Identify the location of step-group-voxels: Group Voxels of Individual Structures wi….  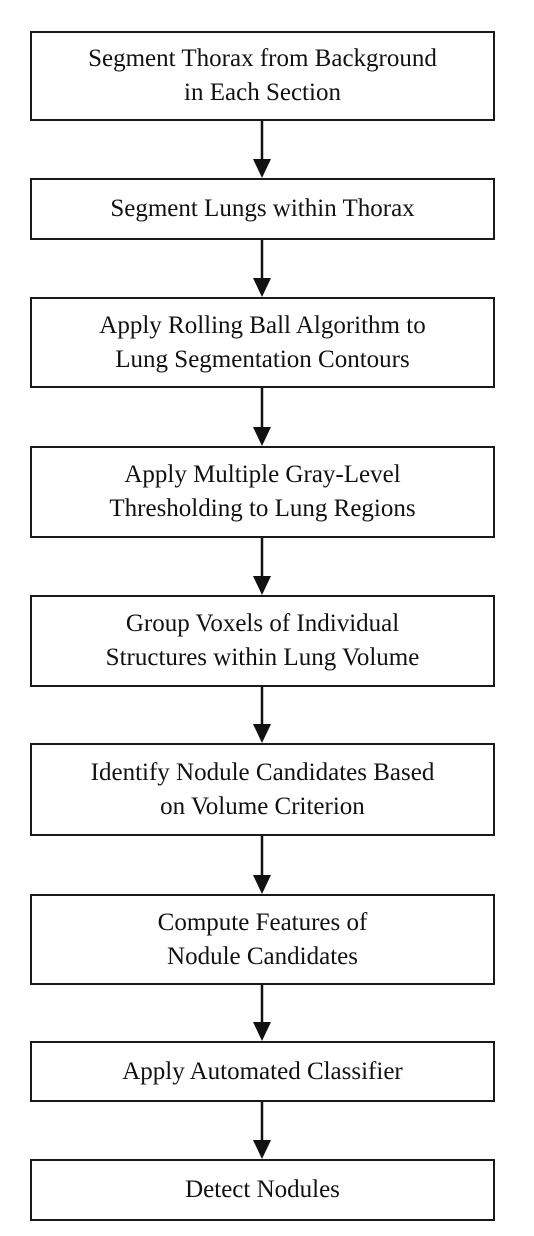
(262, 641).